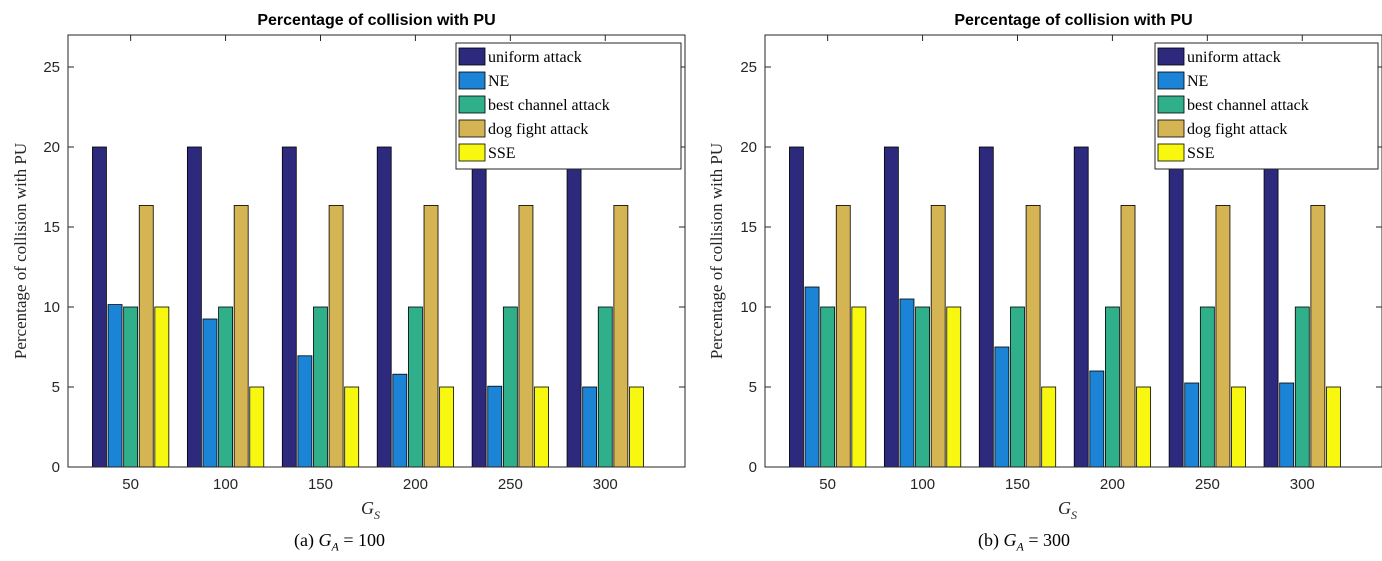 This screenshot has width=1382, height=561. Describe the element at coordinates (56, 467) in the screenshot. I see `y-tick-label: 0` at that location.